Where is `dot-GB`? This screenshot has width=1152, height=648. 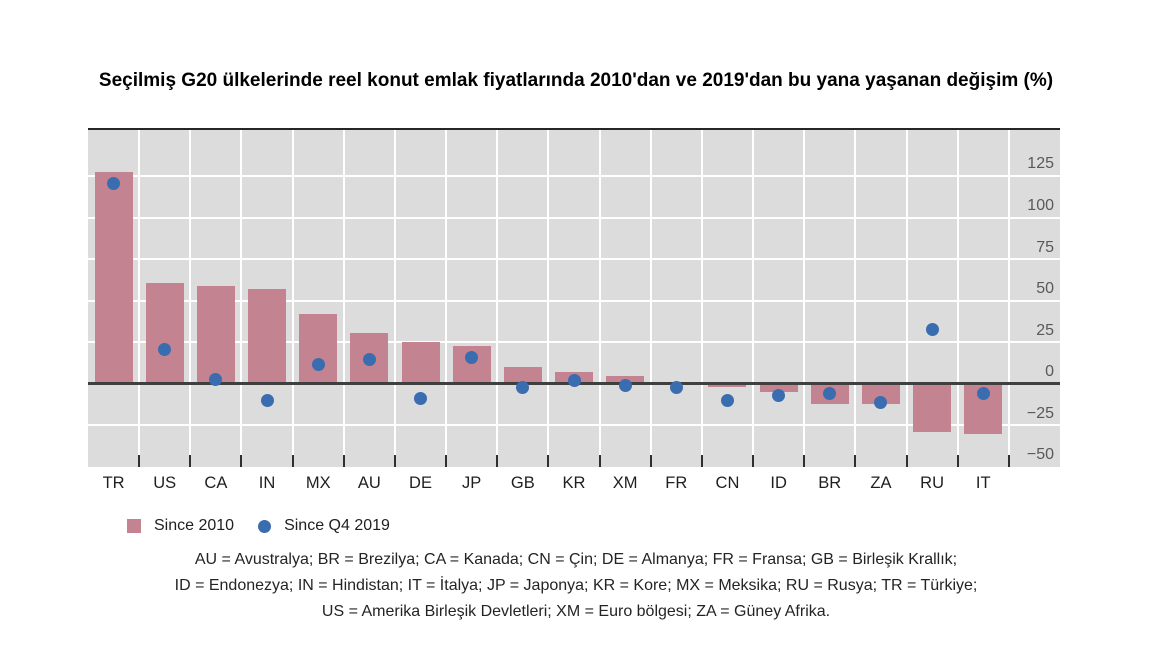
dot-GB is located at coordinates (523, 387).